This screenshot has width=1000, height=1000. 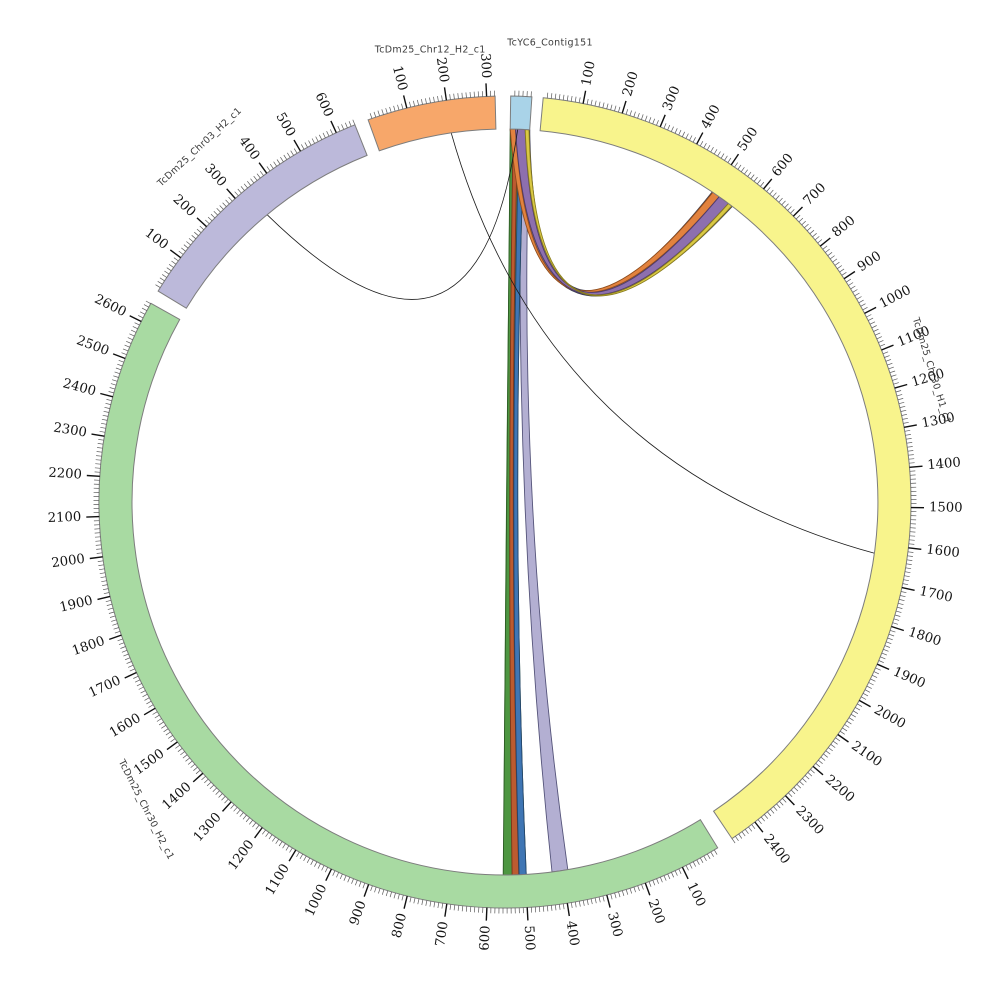 I want to click on tick-label: 1700, so click(x=105, y=687).